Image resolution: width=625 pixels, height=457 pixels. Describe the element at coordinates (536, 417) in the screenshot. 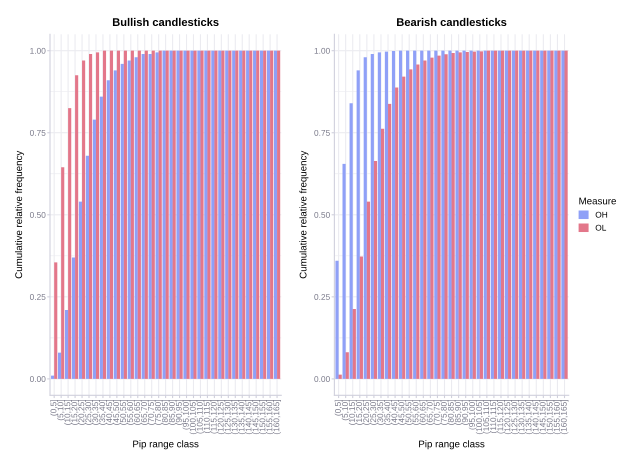

I see `x-tick-label: (140,145]` at that location.